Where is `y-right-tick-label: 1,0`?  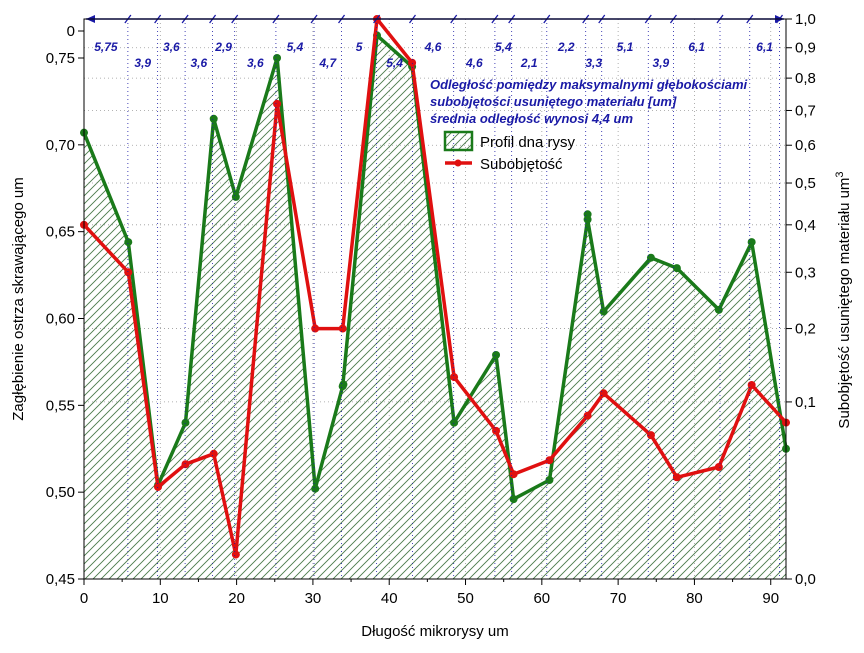 y-right-tick-label: 1,0 is located at coordinates (805, 19).